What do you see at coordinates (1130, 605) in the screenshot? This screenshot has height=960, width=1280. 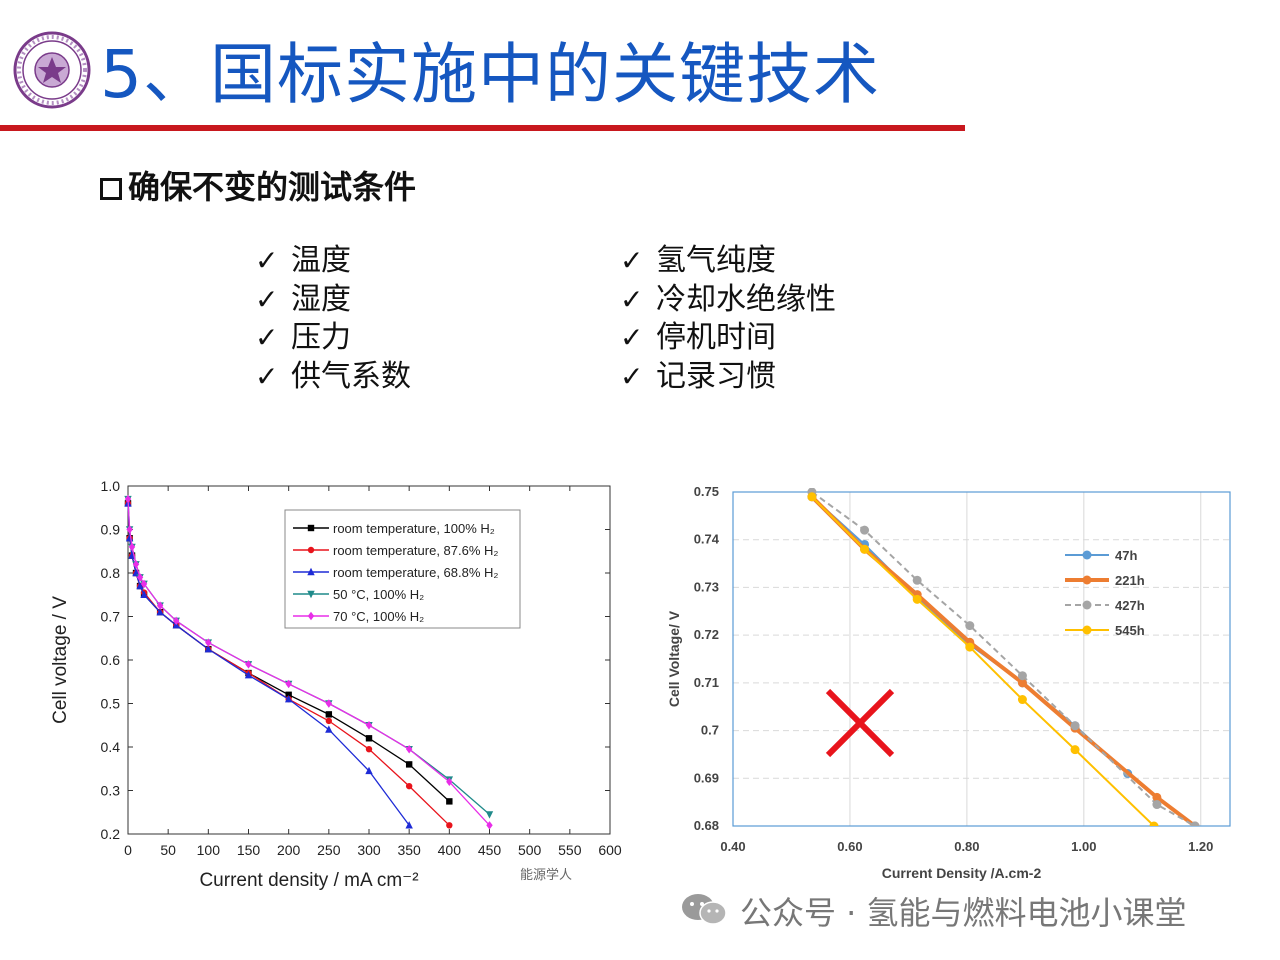 I see `legend-label: 427h` at bounding box center [1130, 605].